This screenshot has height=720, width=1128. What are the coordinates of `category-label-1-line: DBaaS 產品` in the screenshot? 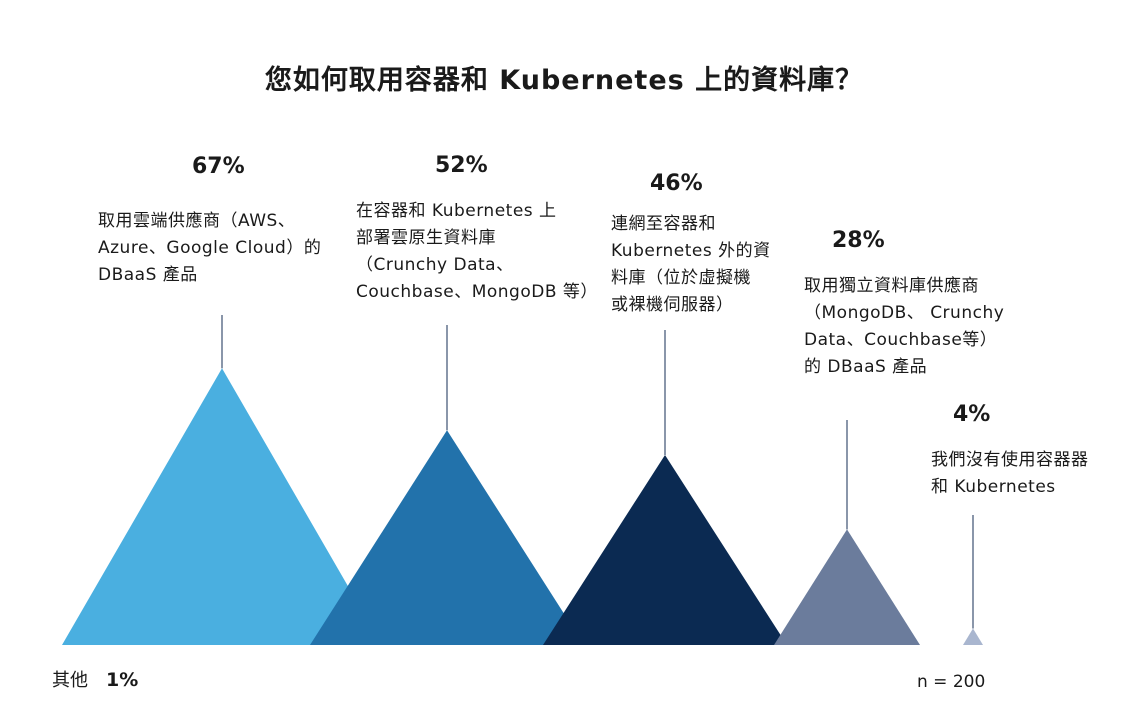 It's located at (148, 275).